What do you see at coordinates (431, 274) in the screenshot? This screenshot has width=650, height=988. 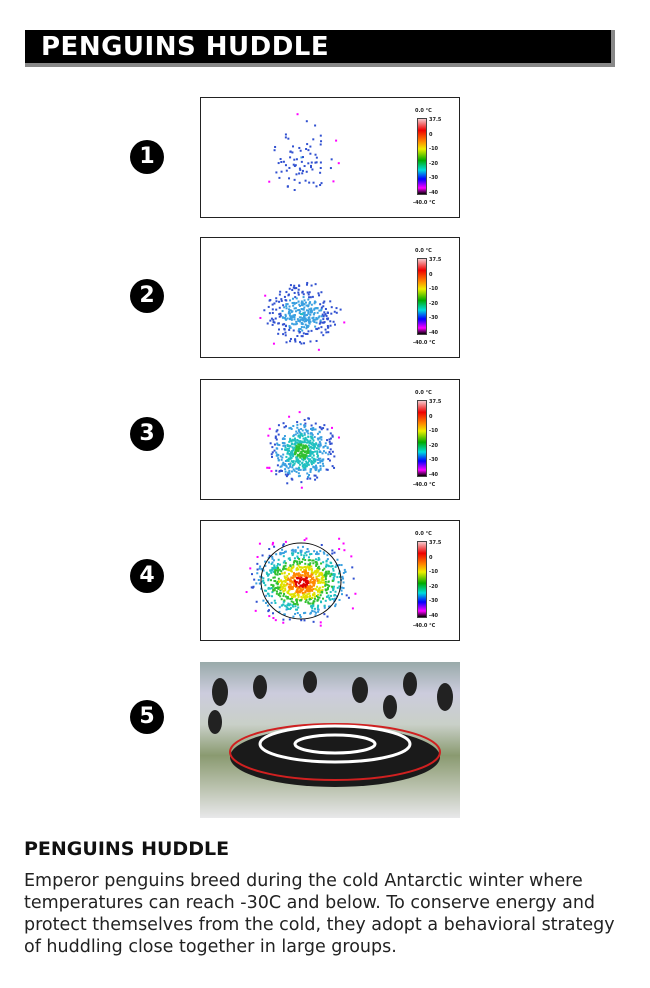 I see `colorbar-tick: 0` at bounding box center [431, 274].